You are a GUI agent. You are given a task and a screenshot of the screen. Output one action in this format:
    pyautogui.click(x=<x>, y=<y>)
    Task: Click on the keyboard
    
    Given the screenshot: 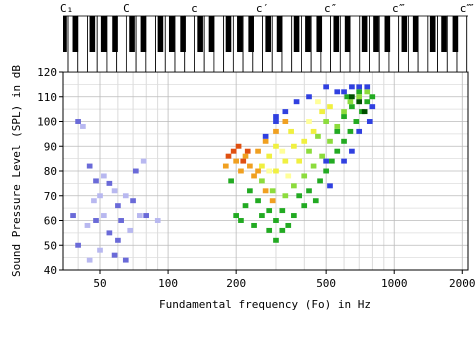 What is the action you would take?
    pyautogui.click(x=265, y=44)
    